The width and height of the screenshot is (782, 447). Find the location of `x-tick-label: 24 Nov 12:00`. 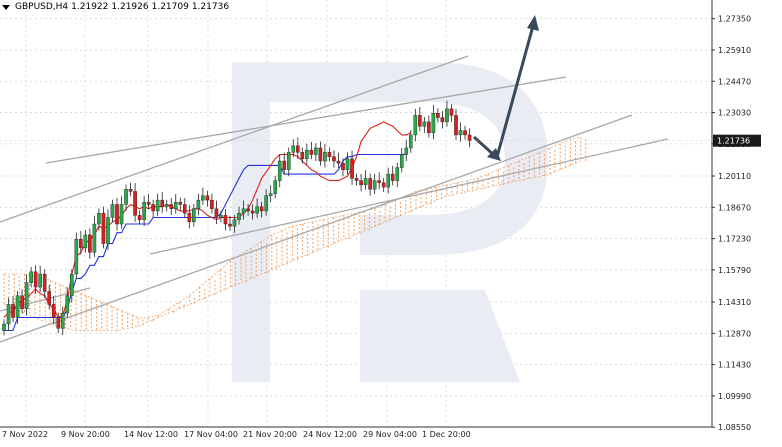

x-tick-label: 24 Nov 12:00 is located at coordinates (330, 434).